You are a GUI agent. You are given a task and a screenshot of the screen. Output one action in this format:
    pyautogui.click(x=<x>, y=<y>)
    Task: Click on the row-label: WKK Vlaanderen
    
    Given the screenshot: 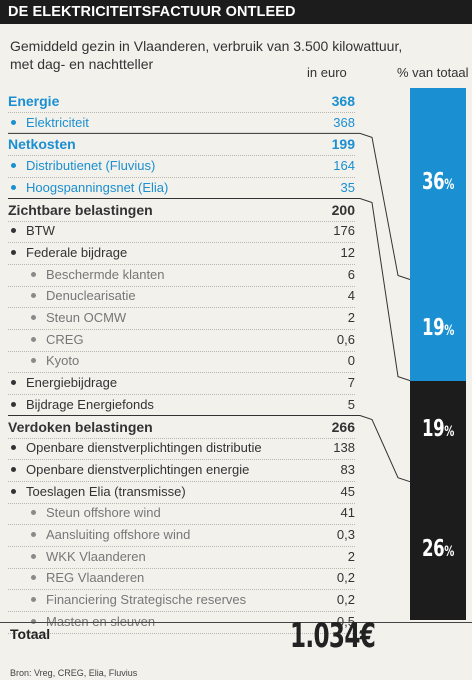 What is the action you would take?
    pyautogui.click(x=87, y=557)
    